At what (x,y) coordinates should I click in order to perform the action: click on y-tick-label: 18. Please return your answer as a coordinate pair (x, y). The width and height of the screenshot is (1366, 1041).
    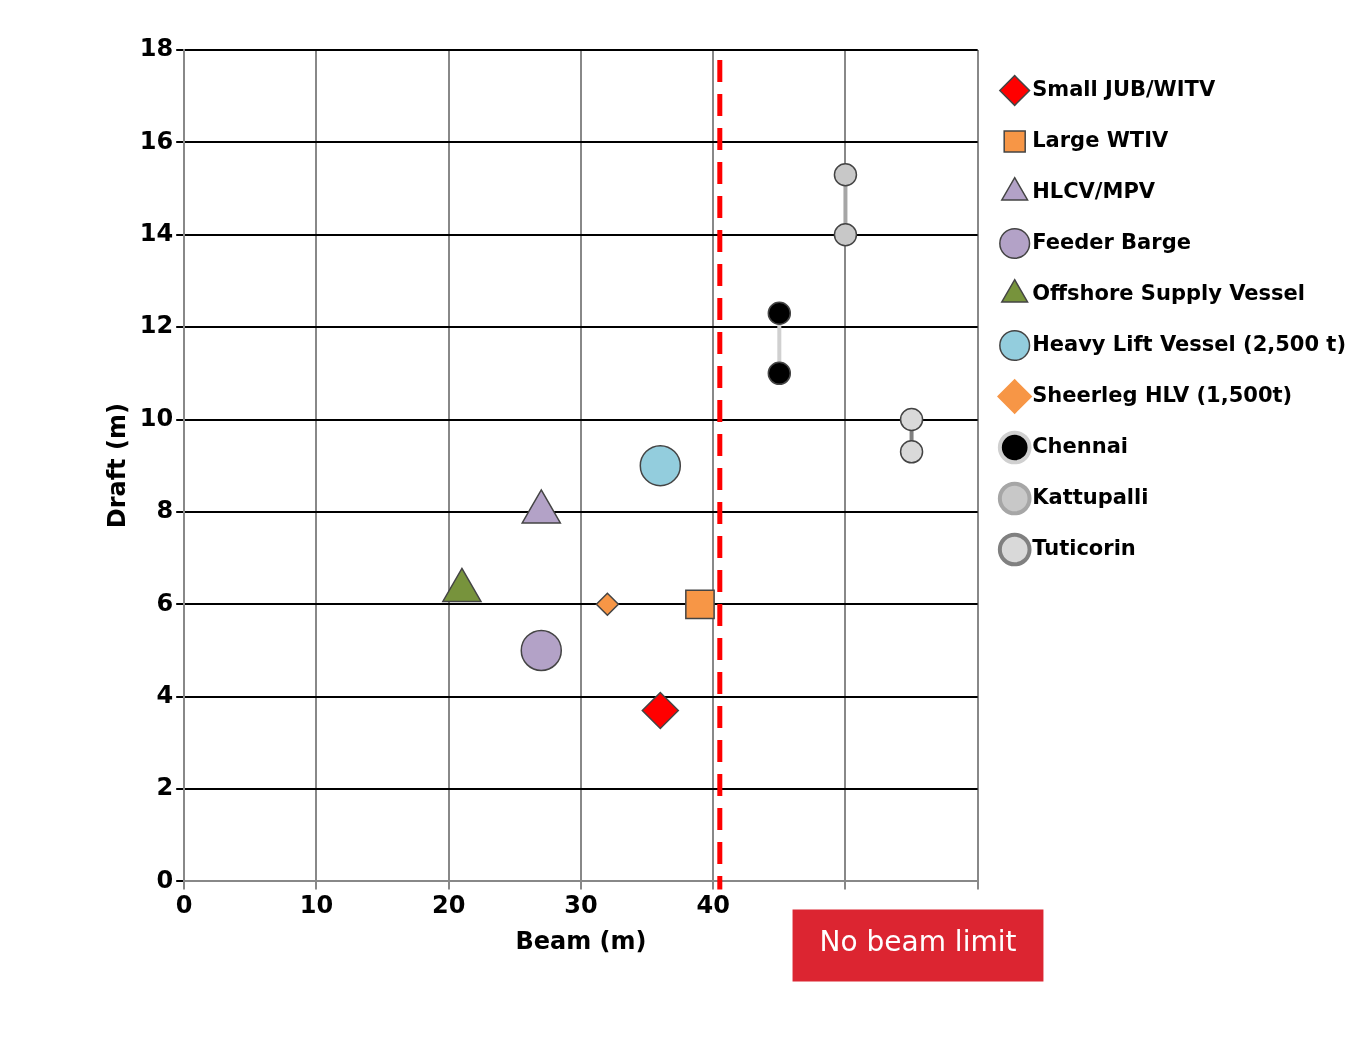
    Looking at the image, I should click on (156, 48).